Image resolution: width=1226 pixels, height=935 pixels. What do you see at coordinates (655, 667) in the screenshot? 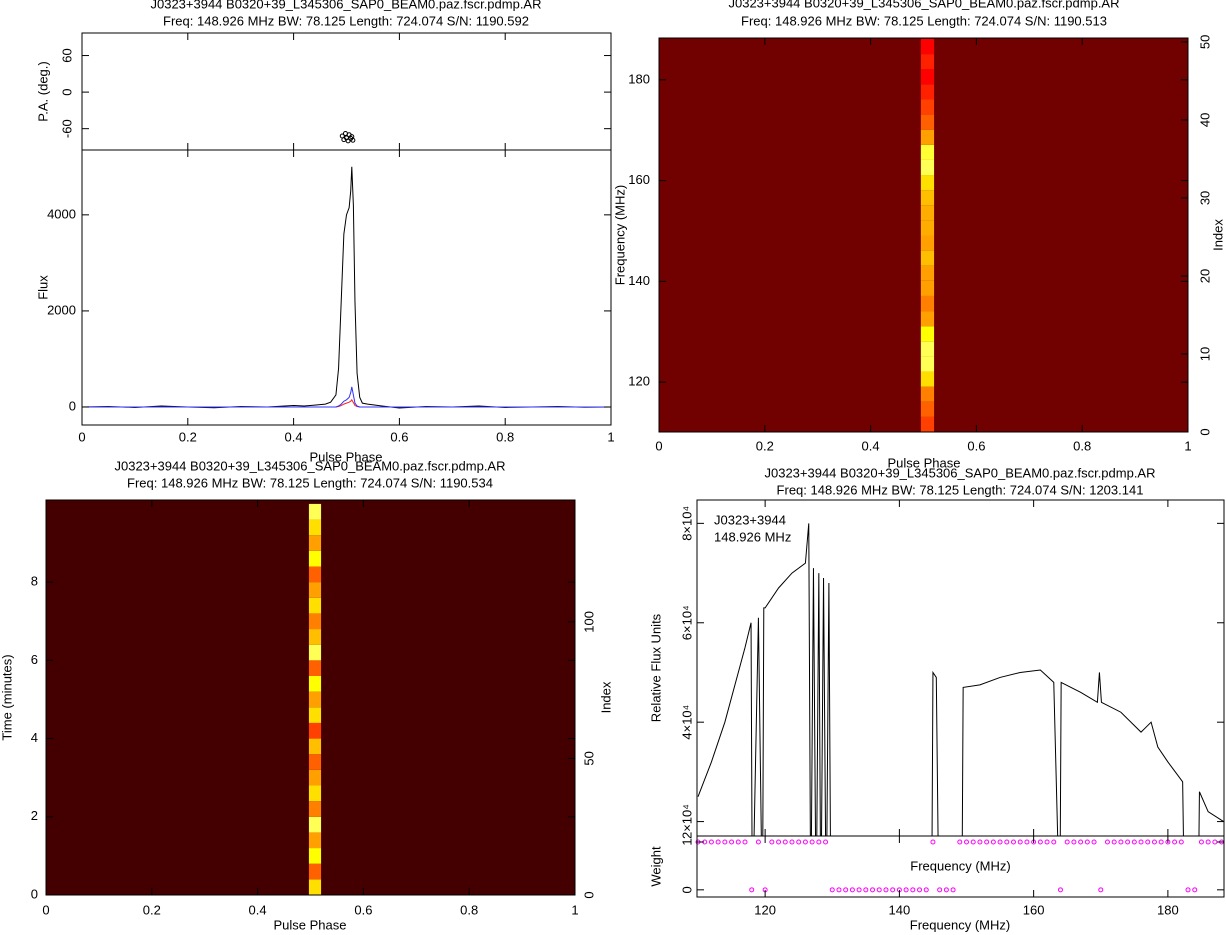
I see `y-axis-label: Relative Flux Units` at bounding box center [655, 667].